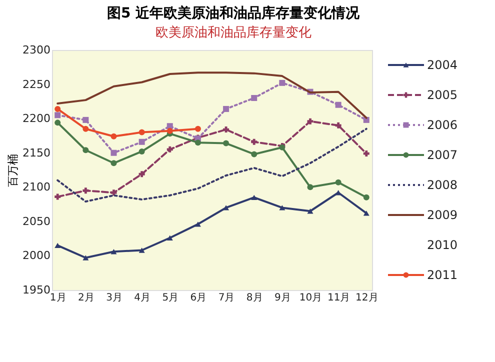 This screenshot has height=362, width=495. Describe the element at coordinates (442, 185) in the screenshot. I see `legend-label: 2008` at that location.